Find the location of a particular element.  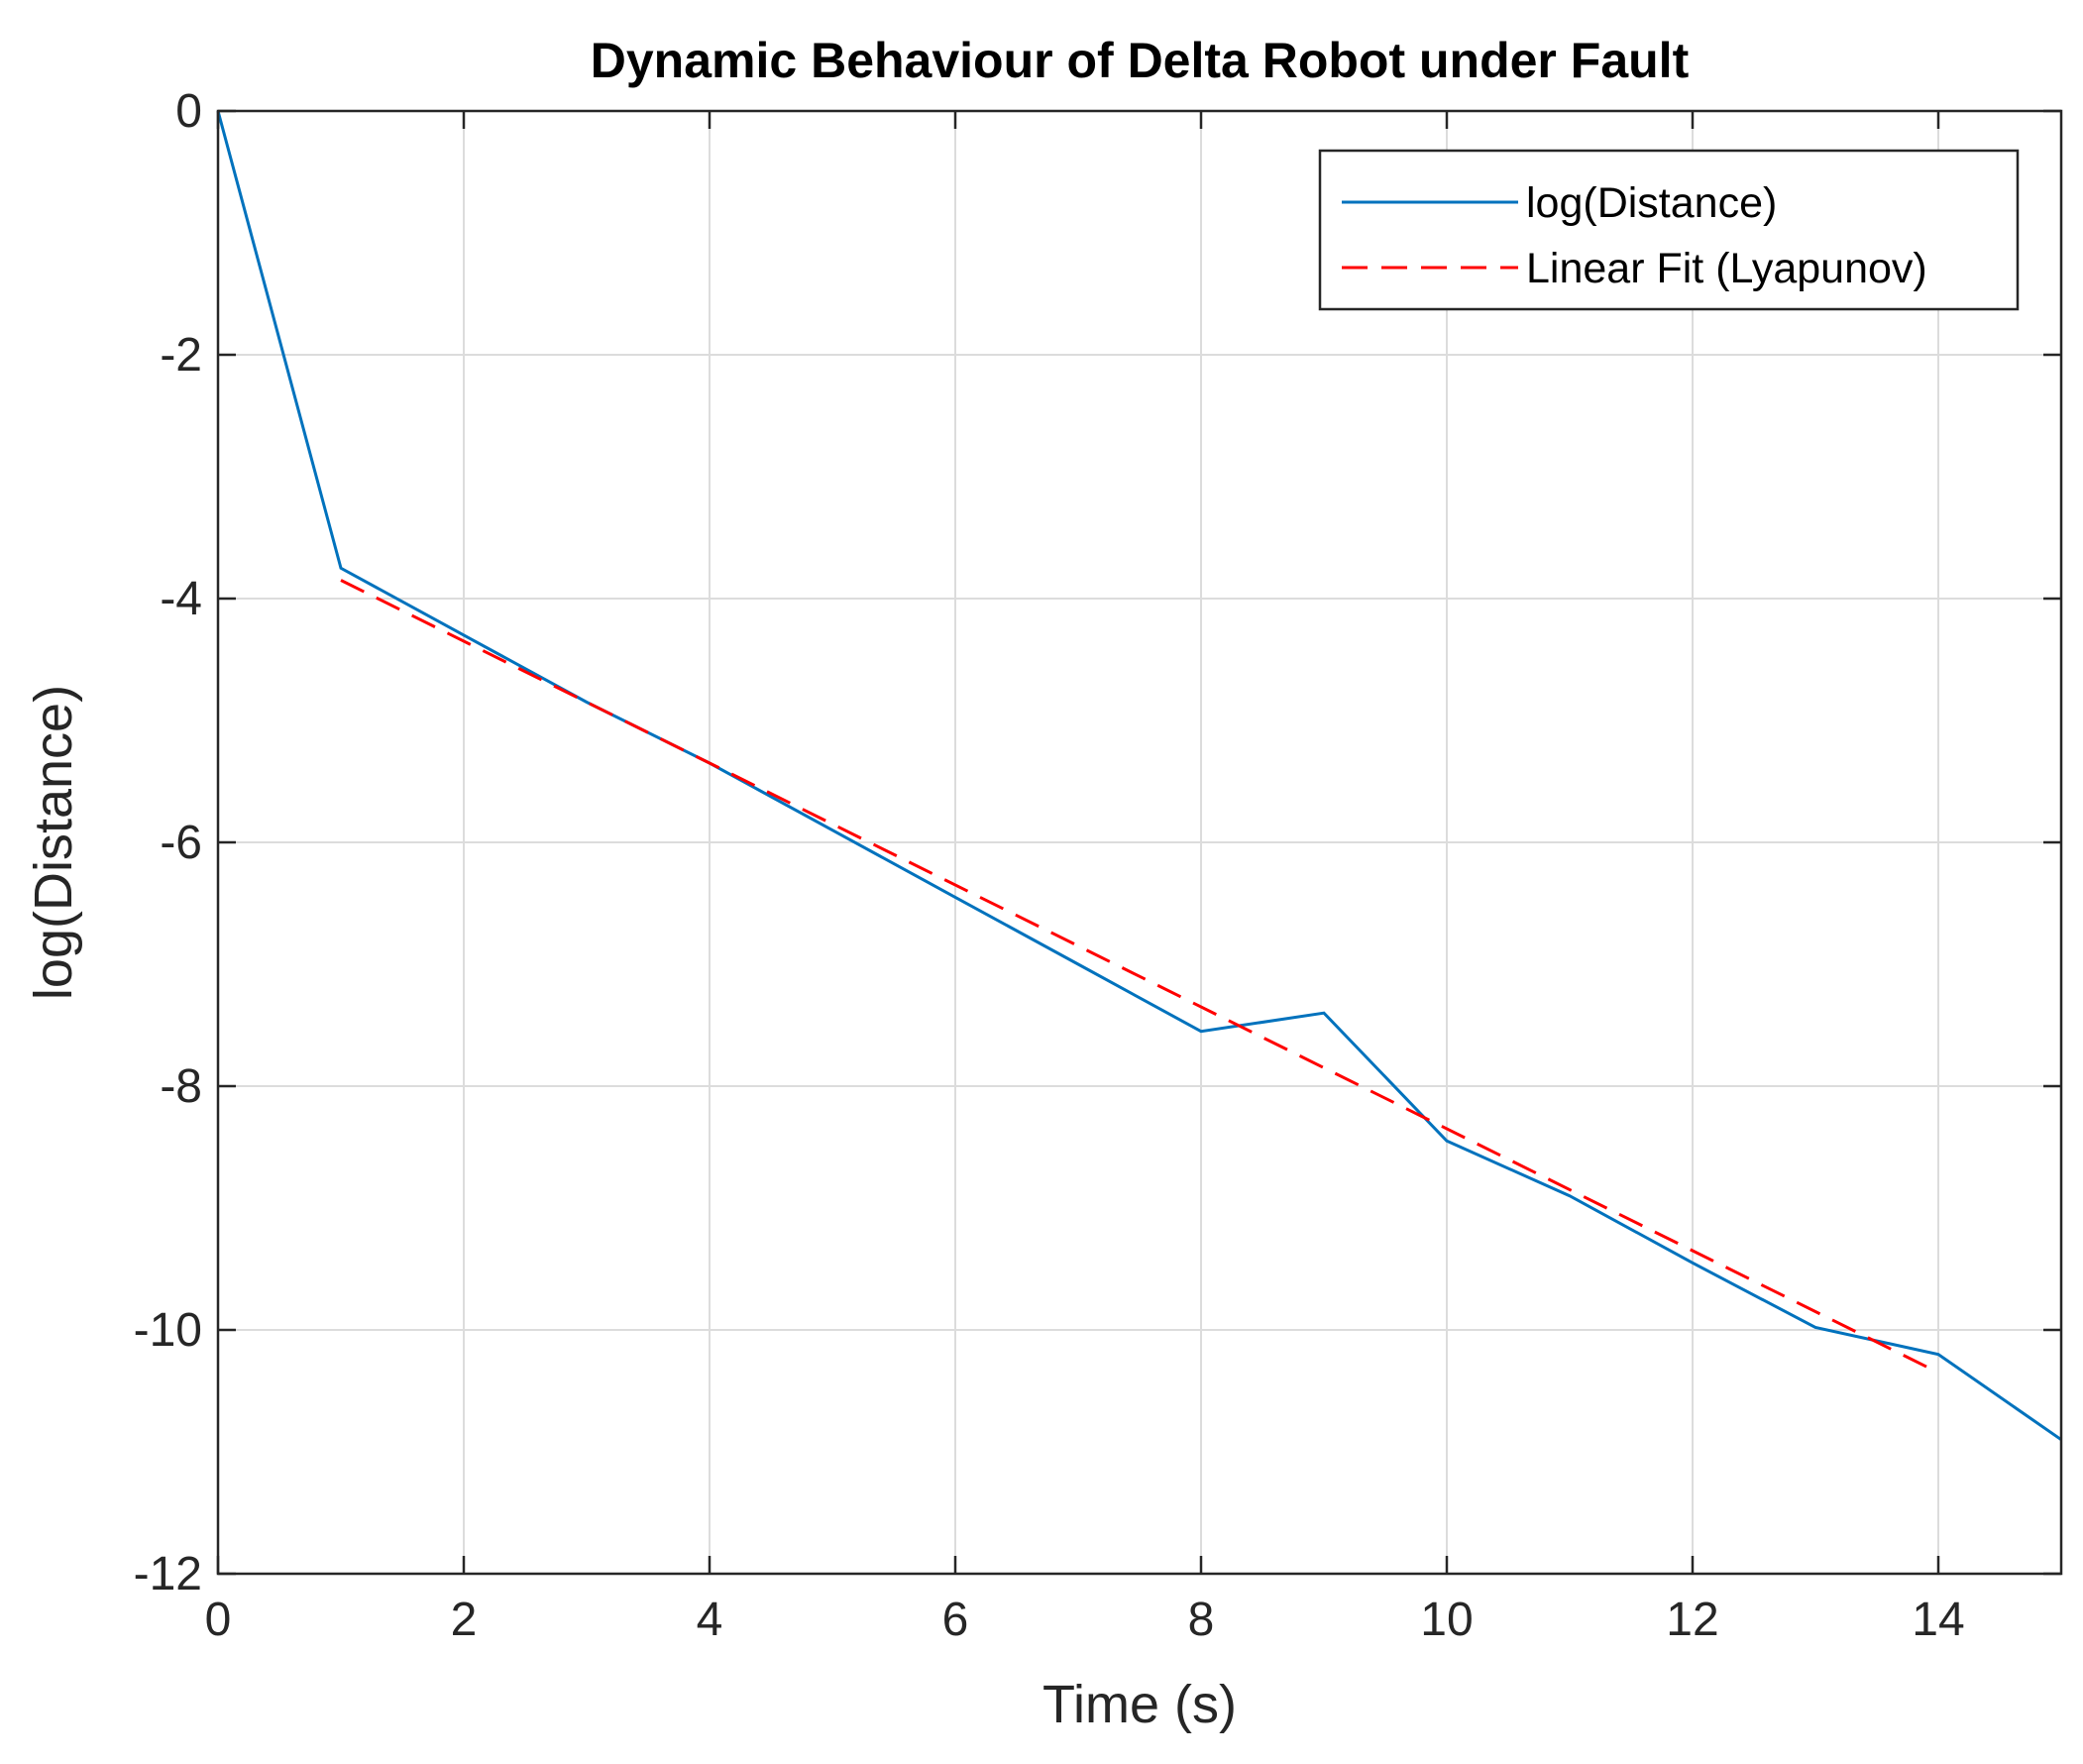

y-tick-label: -10 is located at coordinates (168, 1330).